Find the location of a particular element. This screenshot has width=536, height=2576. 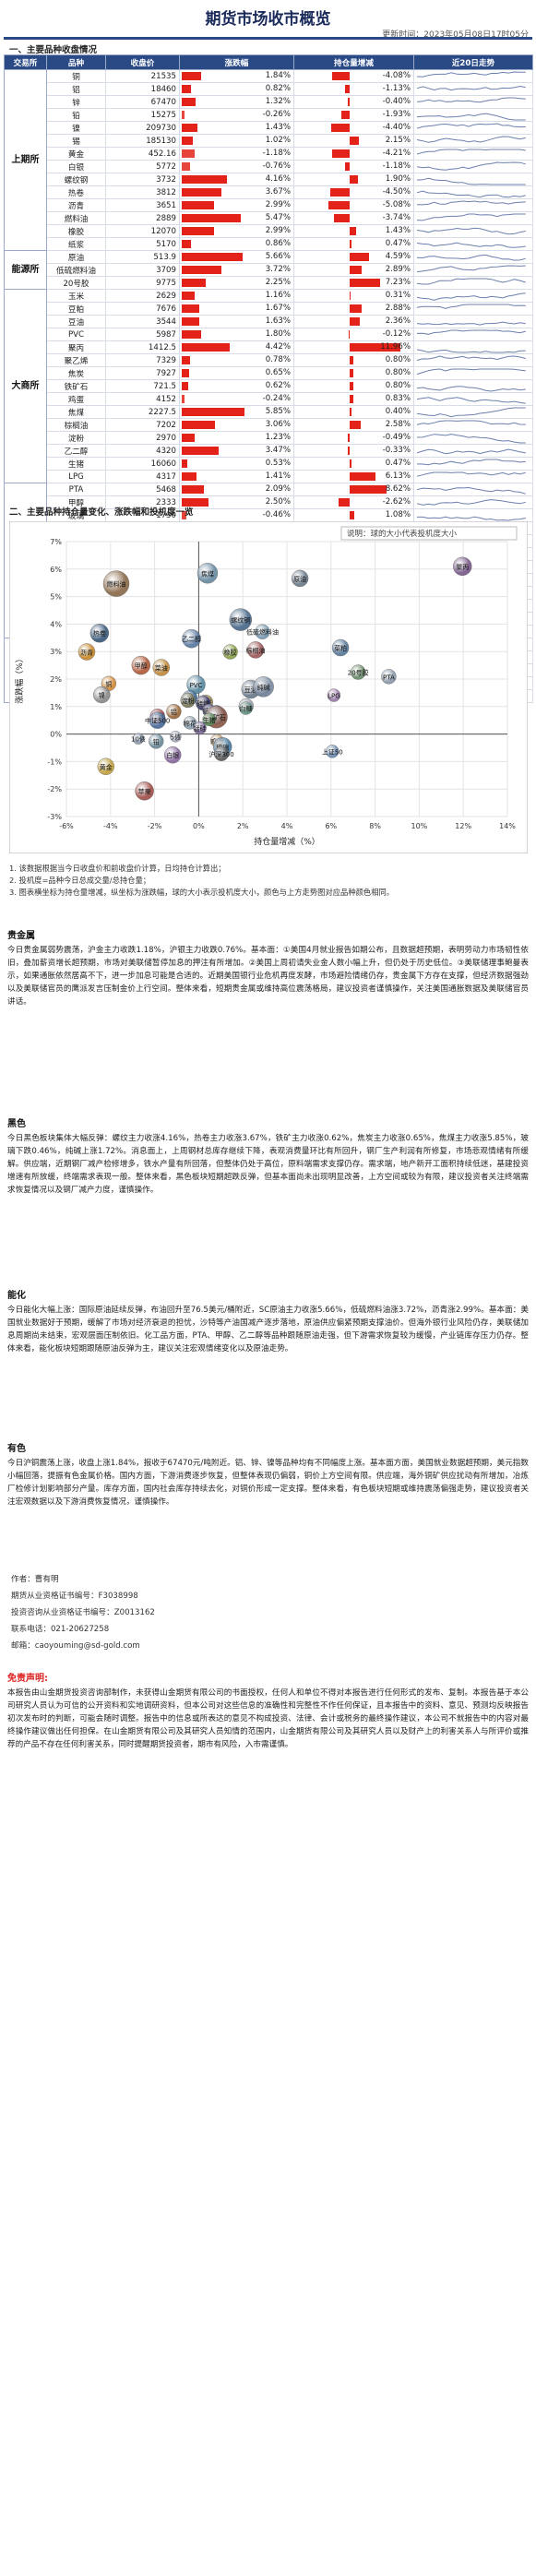

close-price: 5468 is located at coordinates (142, 489).